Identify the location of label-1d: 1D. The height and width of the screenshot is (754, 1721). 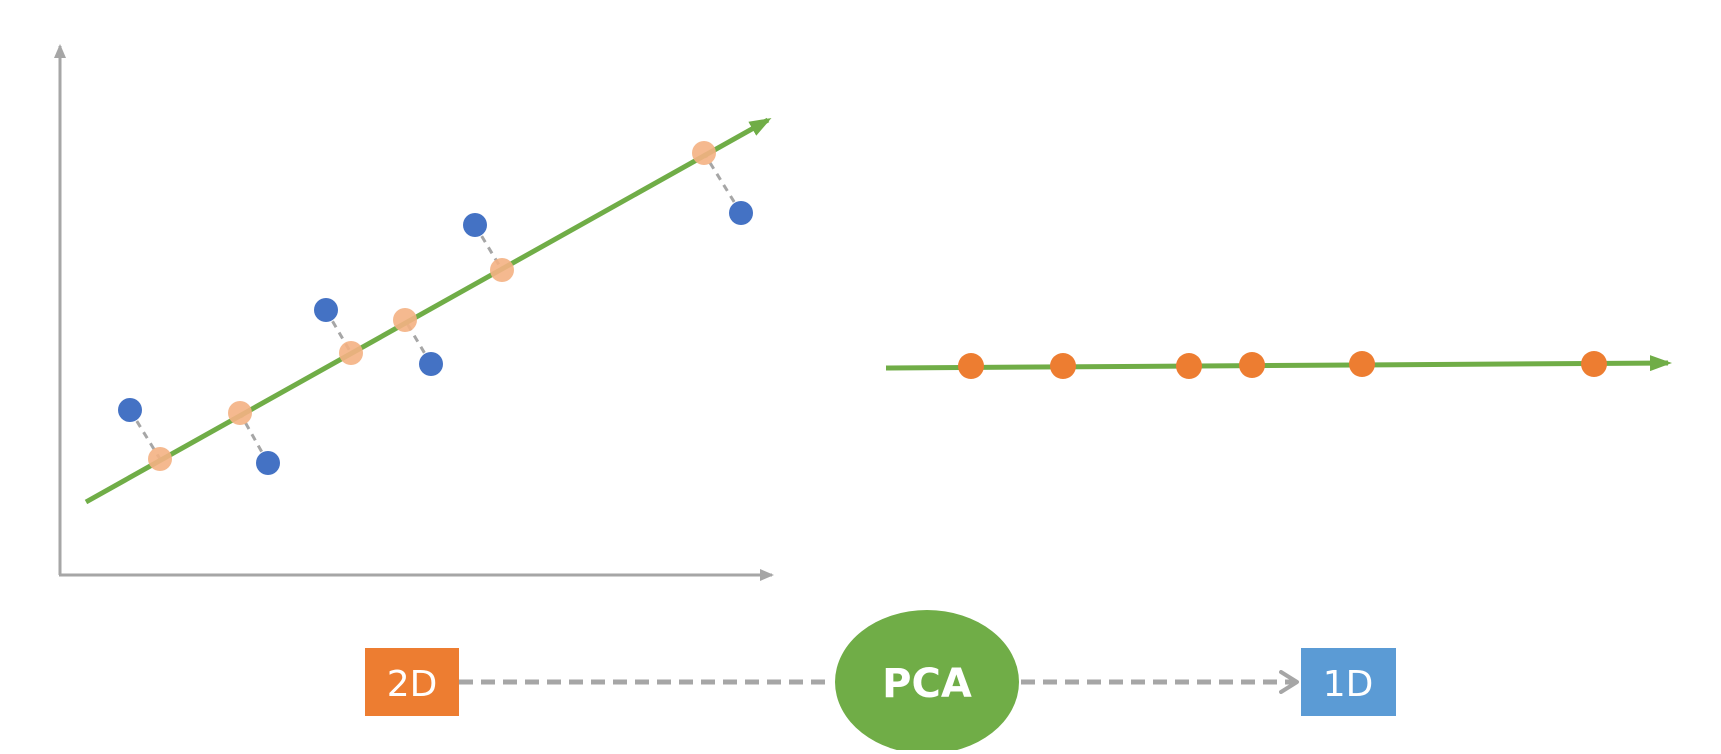
(1348, 684).